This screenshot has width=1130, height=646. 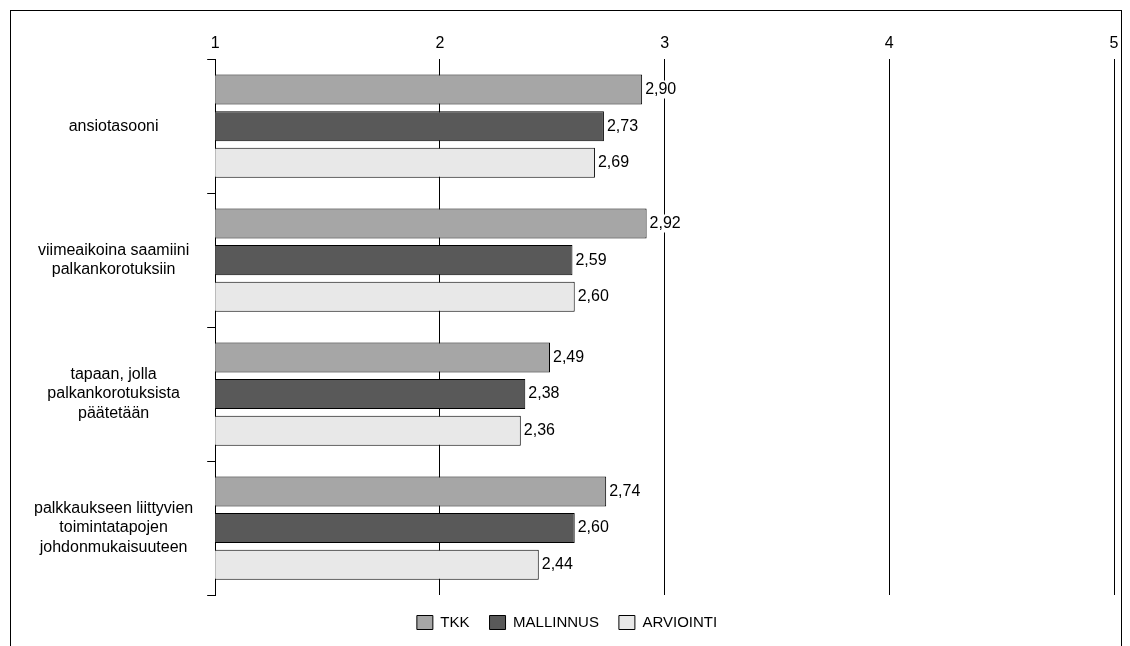 I want to click on data-label: 2,90, so click(x=661, y=88).